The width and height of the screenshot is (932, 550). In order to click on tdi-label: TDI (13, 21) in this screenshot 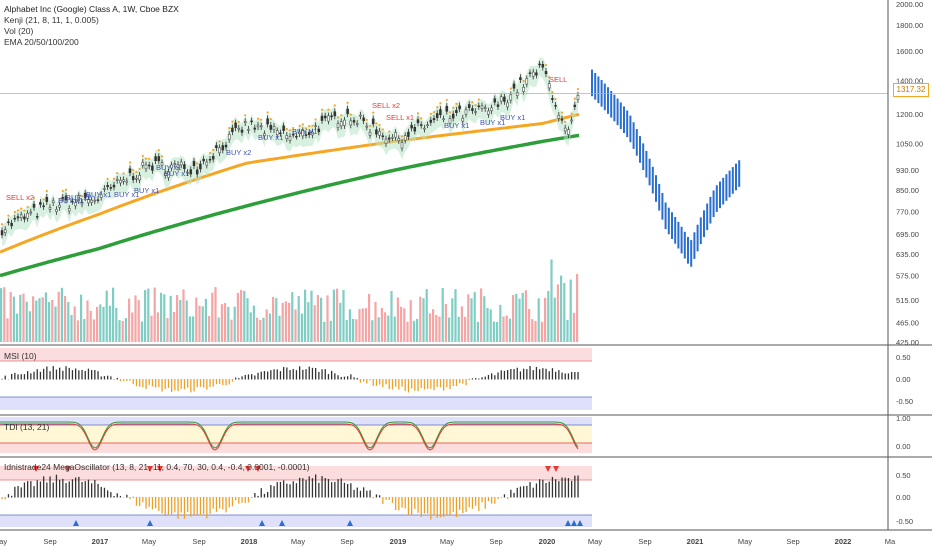, I will do `click(27, 427)`.